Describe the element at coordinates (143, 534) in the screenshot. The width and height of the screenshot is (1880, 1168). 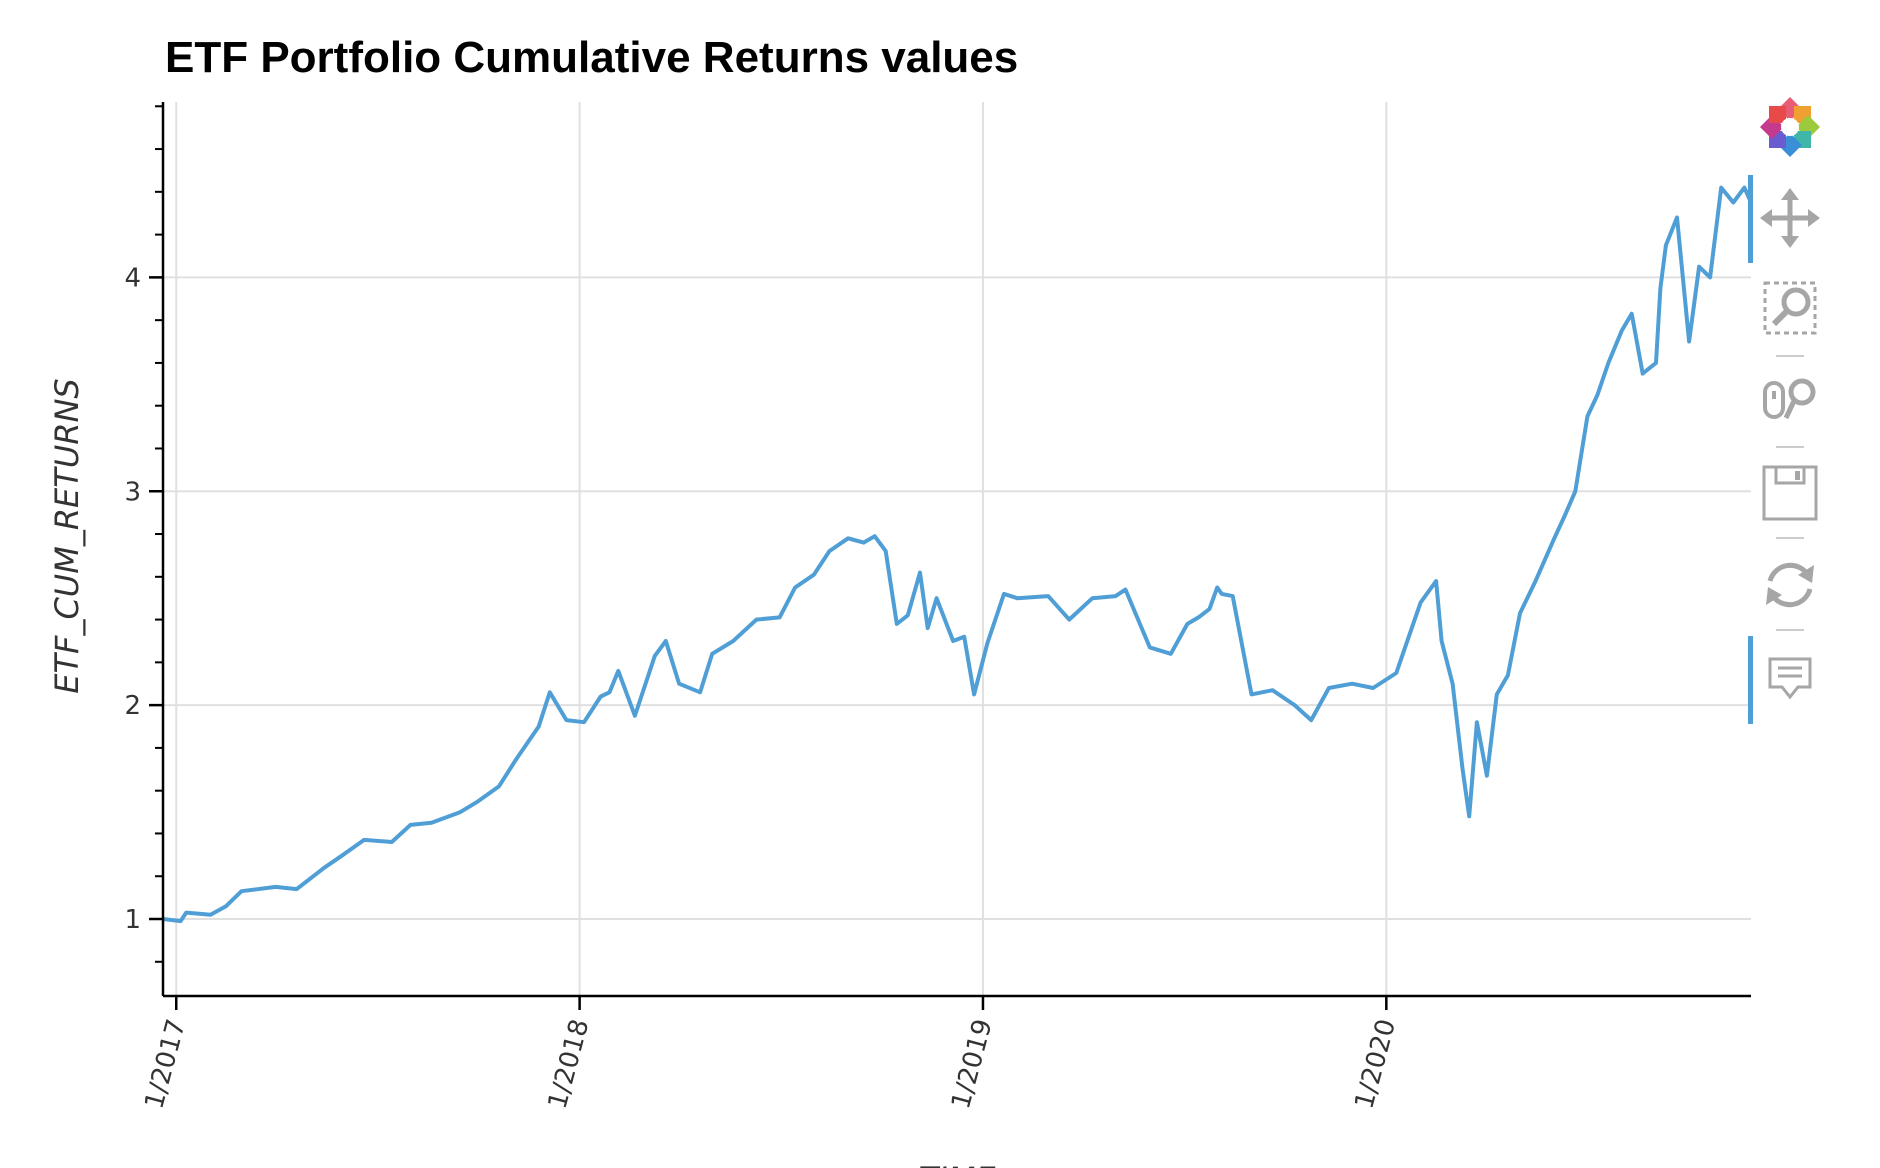
I see `y-axis-ticks: 1 2 3 4` at that location.